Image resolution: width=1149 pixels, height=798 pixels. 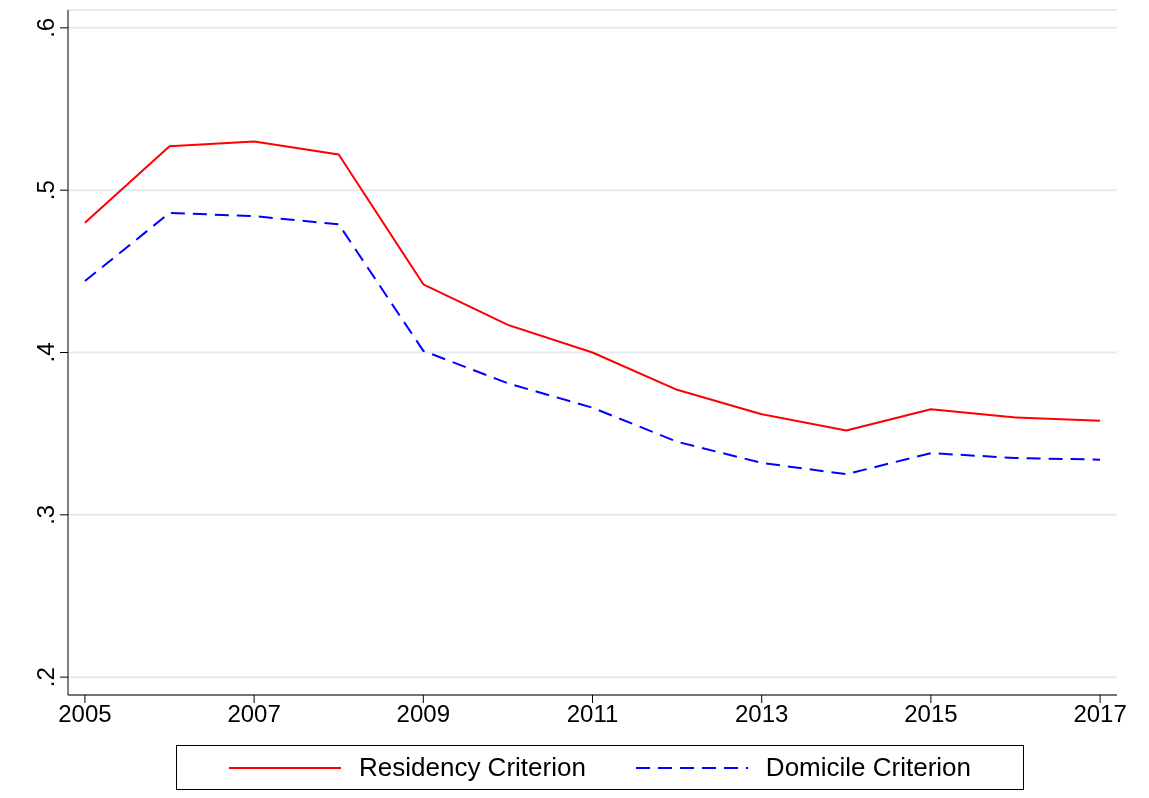 I want to click on y-tick-label: .3, so click(x=45, y=514).